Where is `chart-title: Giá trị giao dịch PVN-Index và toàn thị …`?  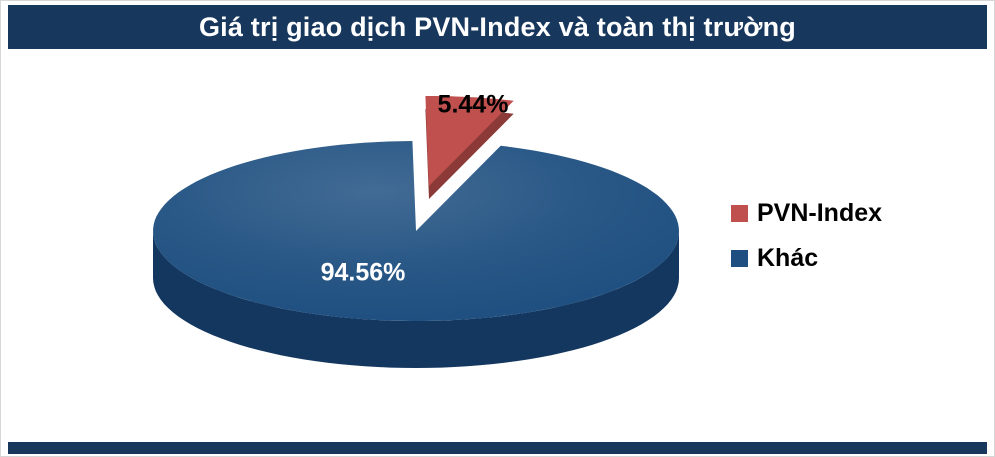
chart-title: Giá trị giao dịch PVN-Index và toàn thị … is located at coordinates (497, 26).